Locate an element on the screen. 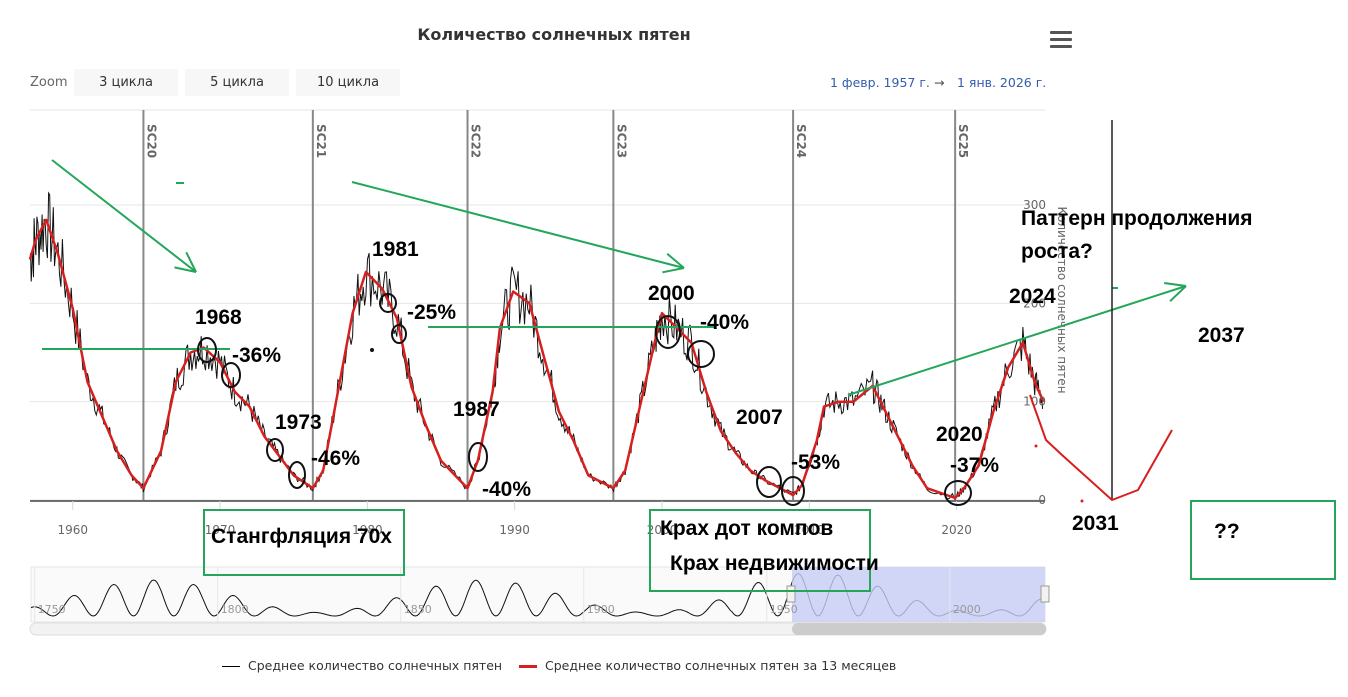 The image size is (1348, 697). annotation-2007: 2007 is located at coordinates (759, 417).